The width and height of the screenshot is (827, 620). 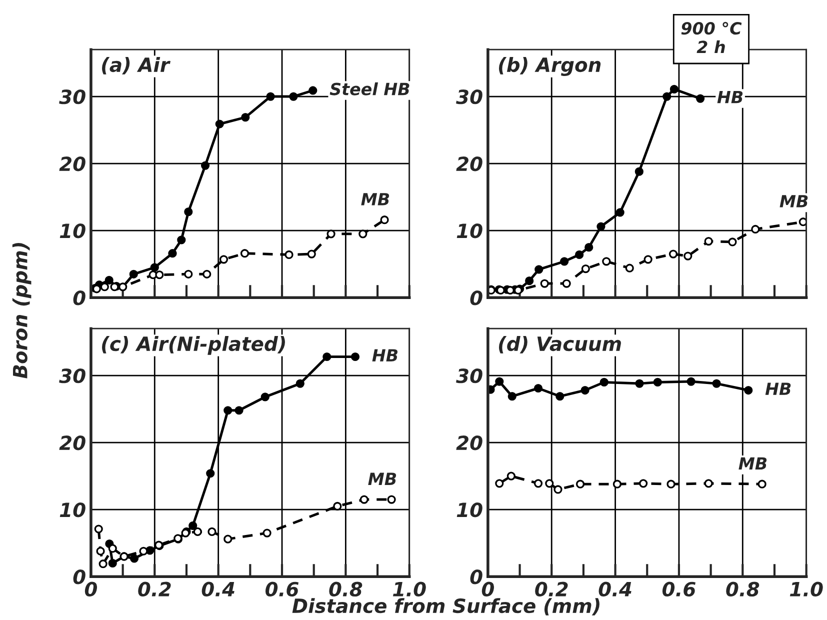 I want to click on series-label: Steel HB, so click(x=370, y=89).